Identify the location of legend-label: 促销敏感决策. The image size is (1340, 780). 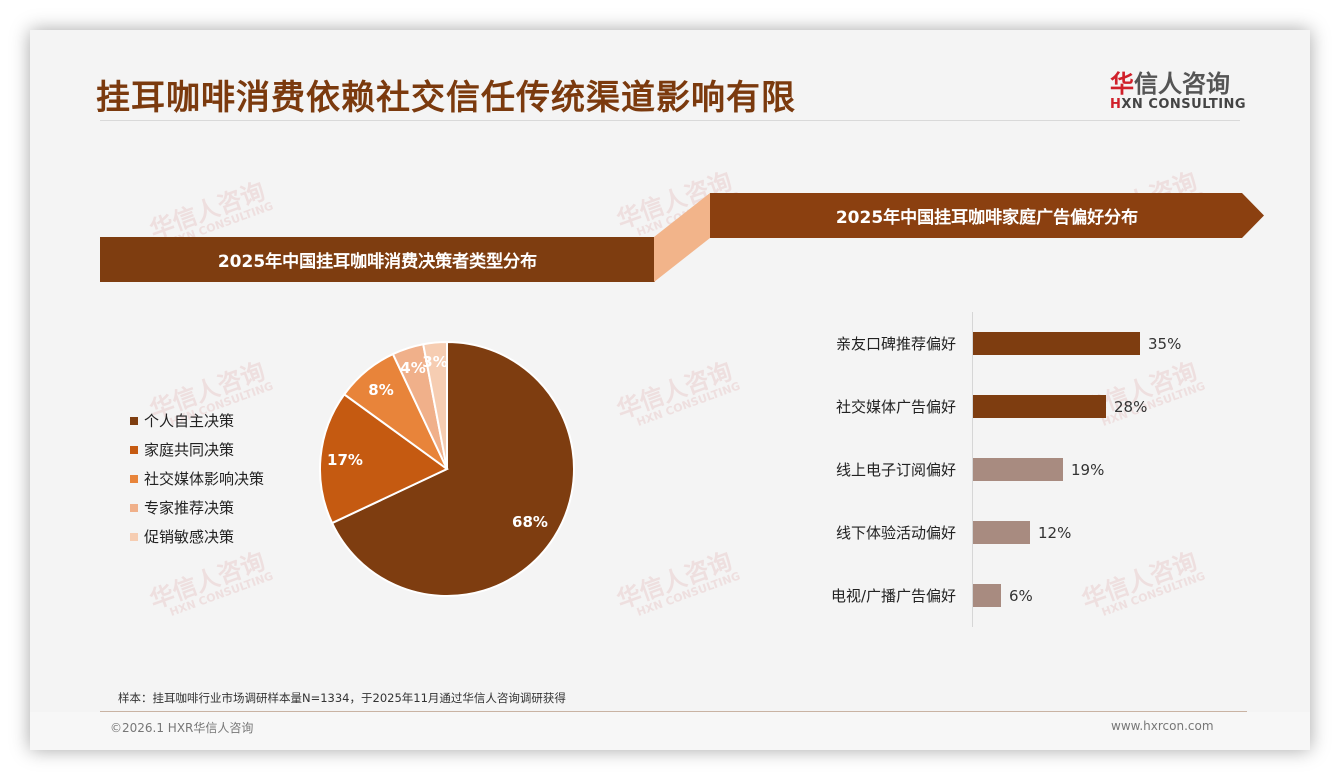
(189, 537).